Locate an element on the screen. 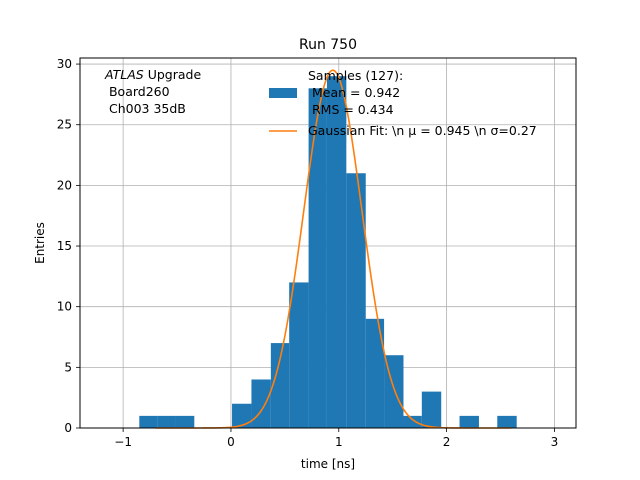 Image resolution: width=640 pixels, height=480 pixels. legend-histogram-line-1: Samples (127): is located at coordinates (355, 75).